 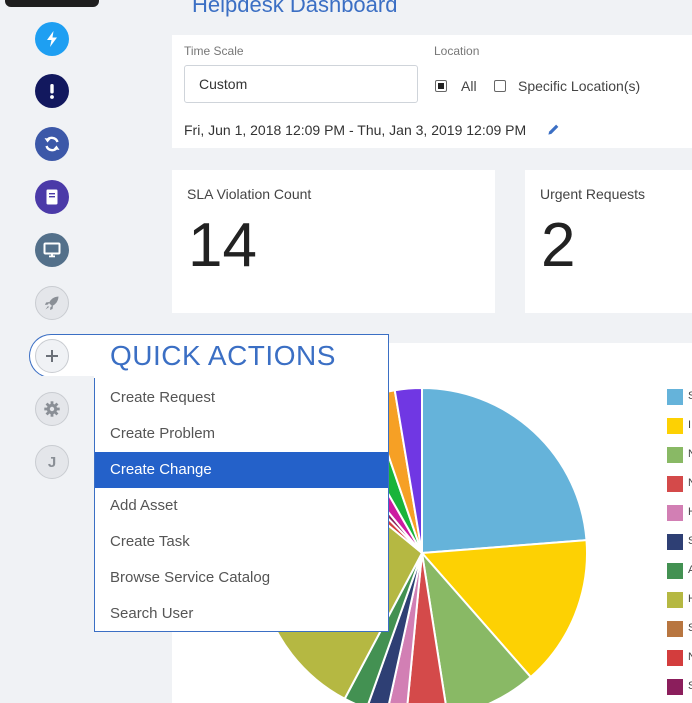 What do you see at coordinates (249, 194) in the screenshot?
I see `sla-violation-title: SLA Violation Count` at bounding box center [249, 194].